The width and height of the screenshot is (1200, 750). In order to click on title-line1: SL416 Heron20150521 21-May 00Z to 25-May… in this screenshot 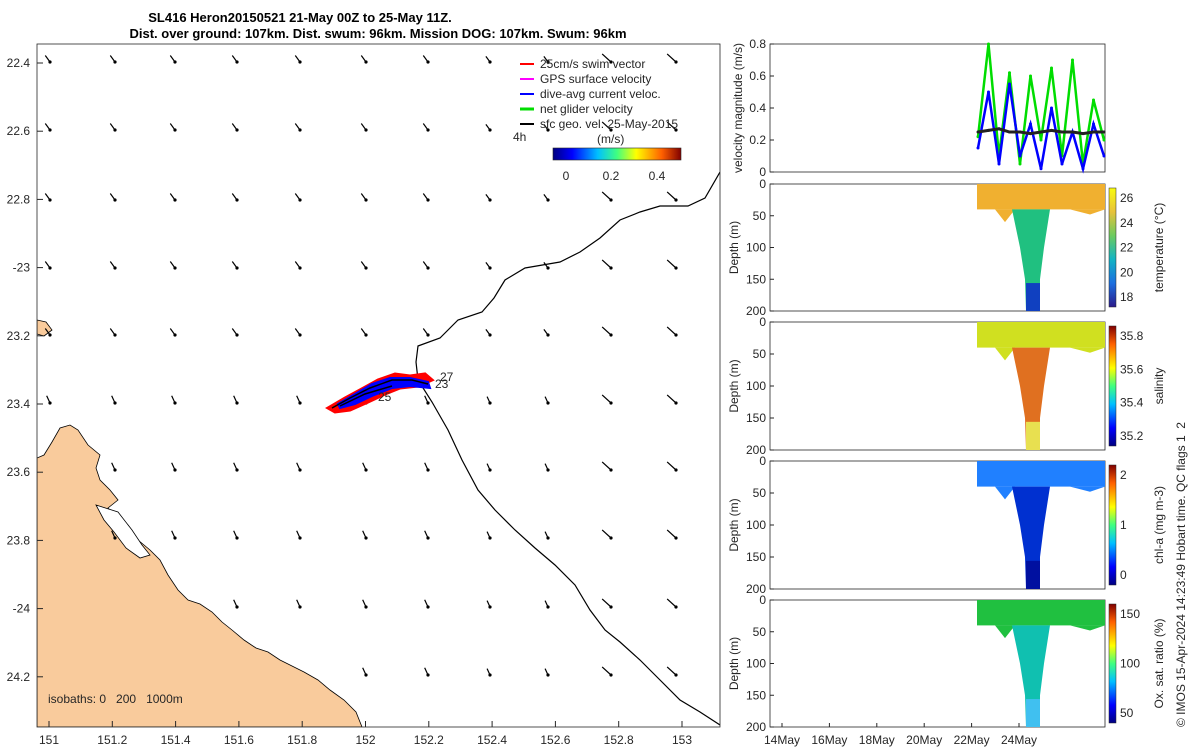, I will do `click(300, 17)`.